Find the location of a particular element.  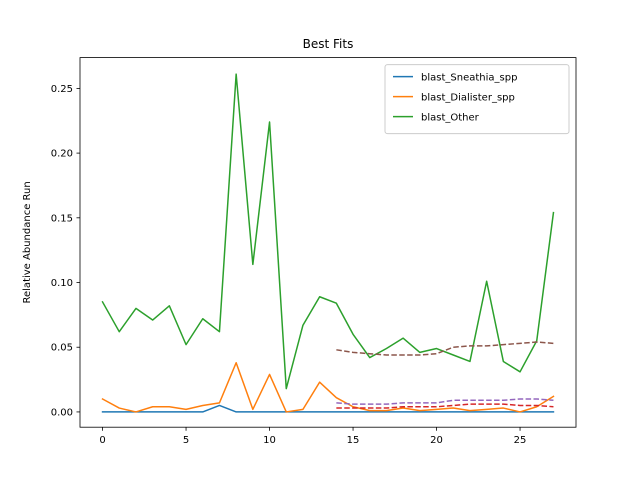

series-line-blast-dialister-spp is located at coordinates (328, 387).